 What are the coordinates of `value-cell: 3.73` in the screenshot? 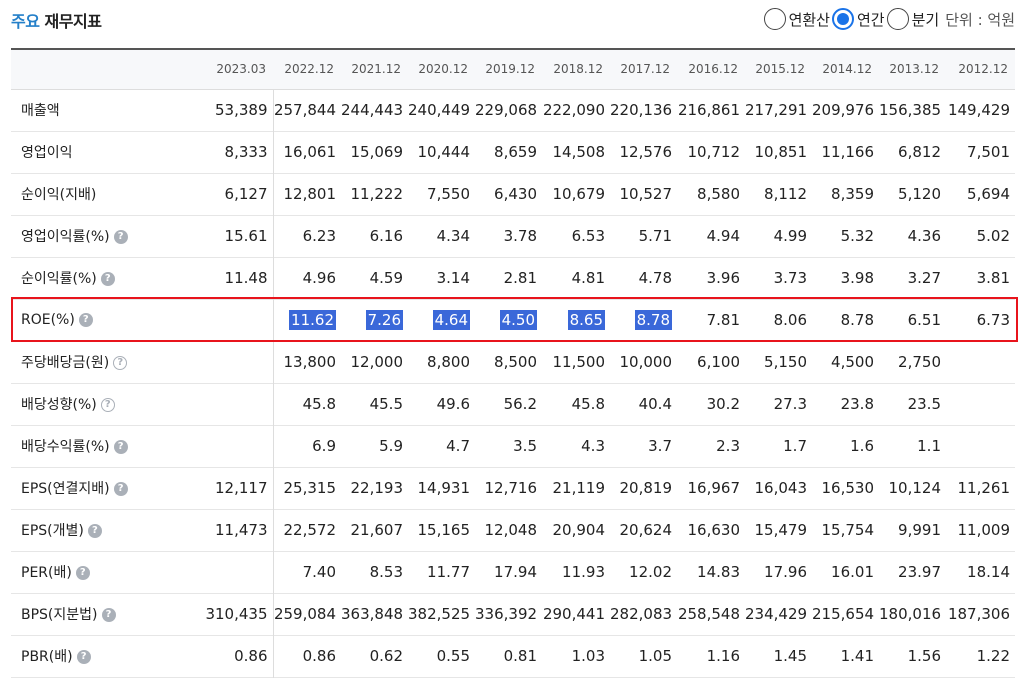 It's located at (778, 278).